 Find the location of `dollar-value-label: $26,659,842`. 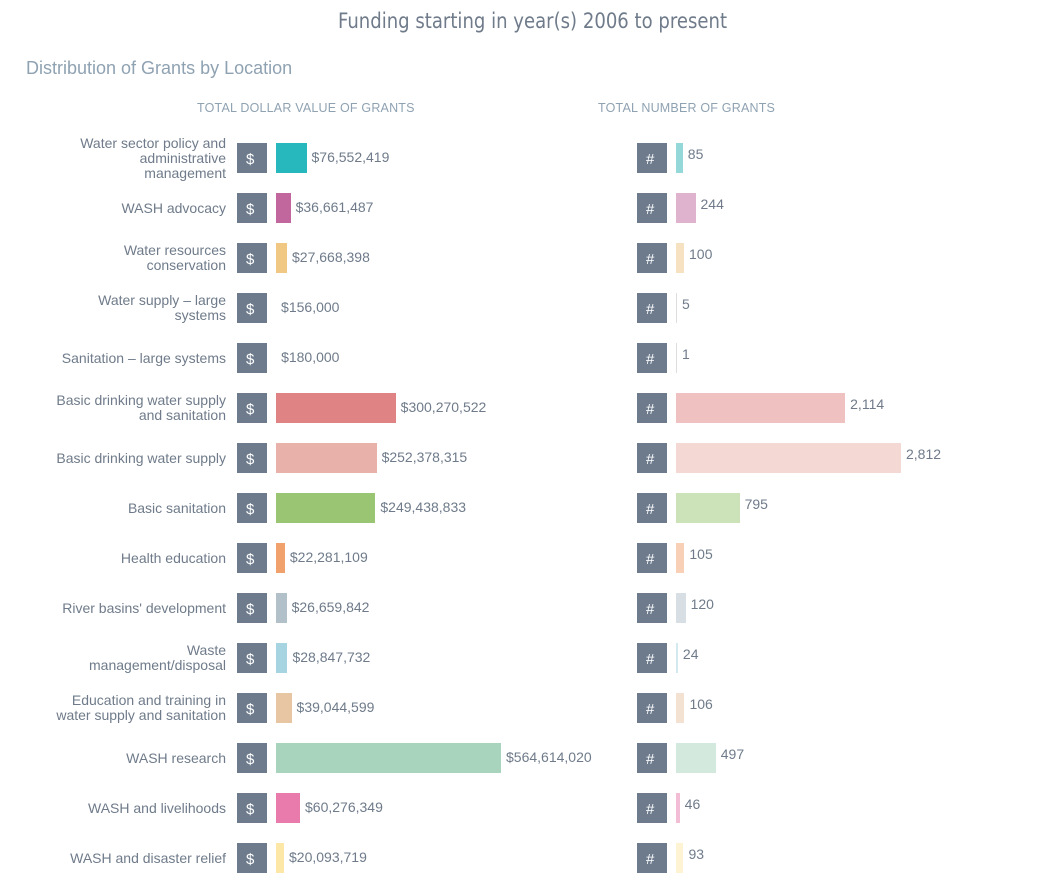

dollar-value-label: $26,659,842 is located at coordinates (330, 607).